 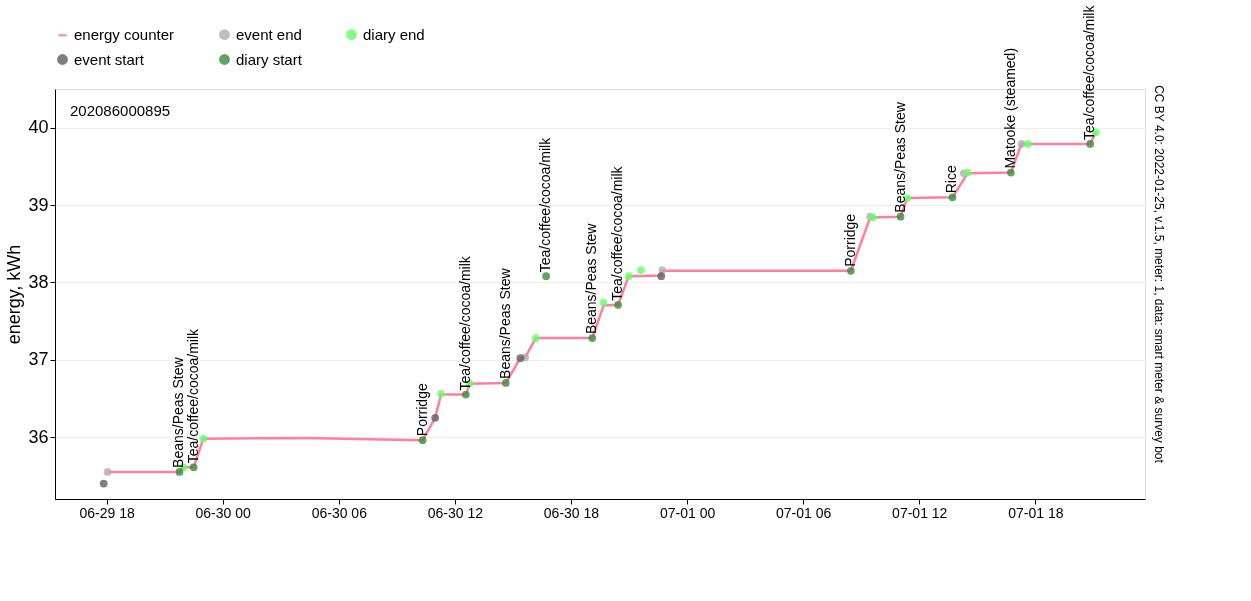 I want to click on y-tick-label: 37, so click(x=38, y=359).